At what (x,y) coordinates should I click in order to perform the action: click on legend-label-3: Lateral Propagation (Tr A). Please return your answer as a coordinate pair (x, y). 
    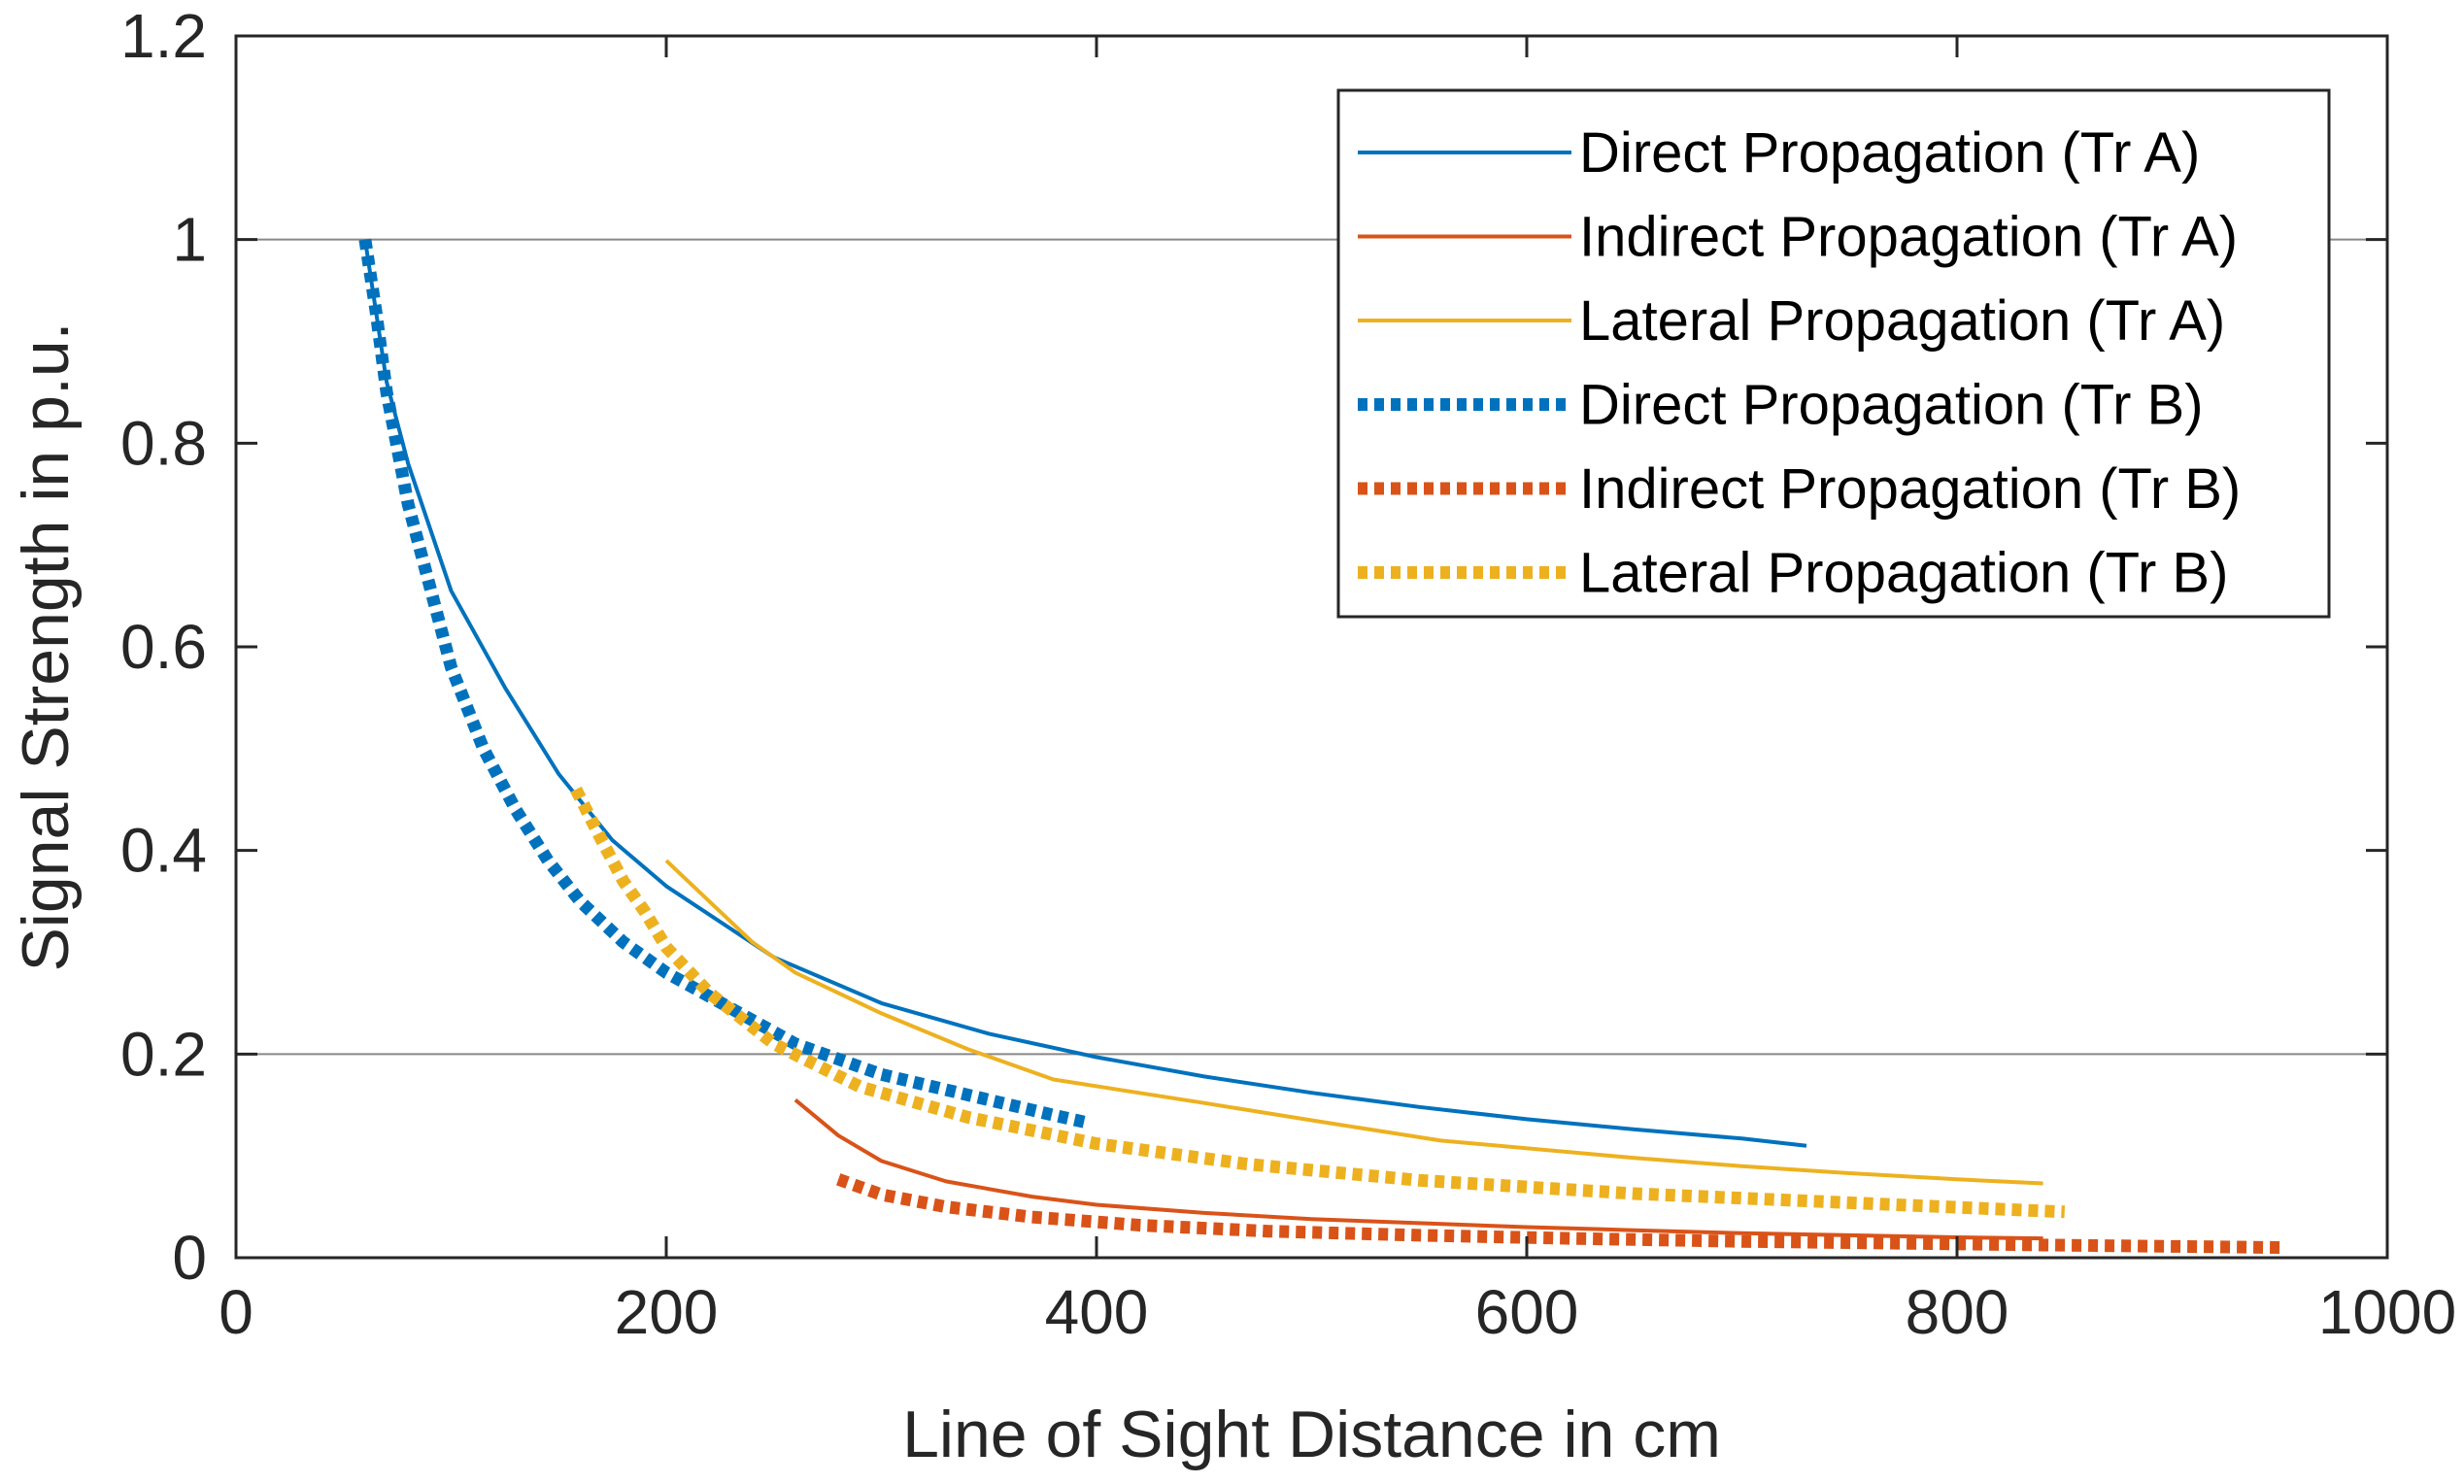
    Looking at the image, I should click on (1902, 321).